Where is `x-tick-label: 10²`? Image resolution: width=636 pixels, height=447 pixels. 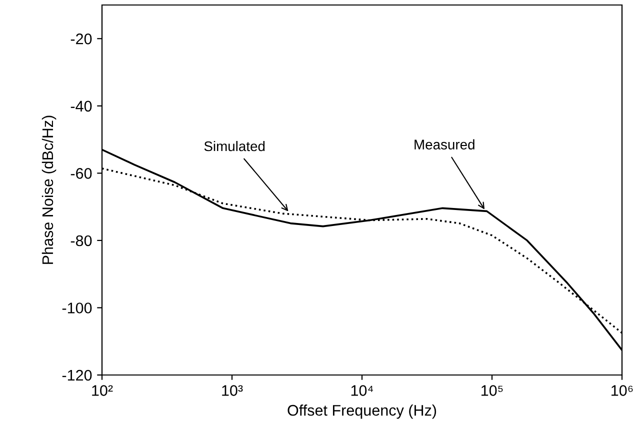 x-tick-label: 10² is located at coordinates (102, 390).